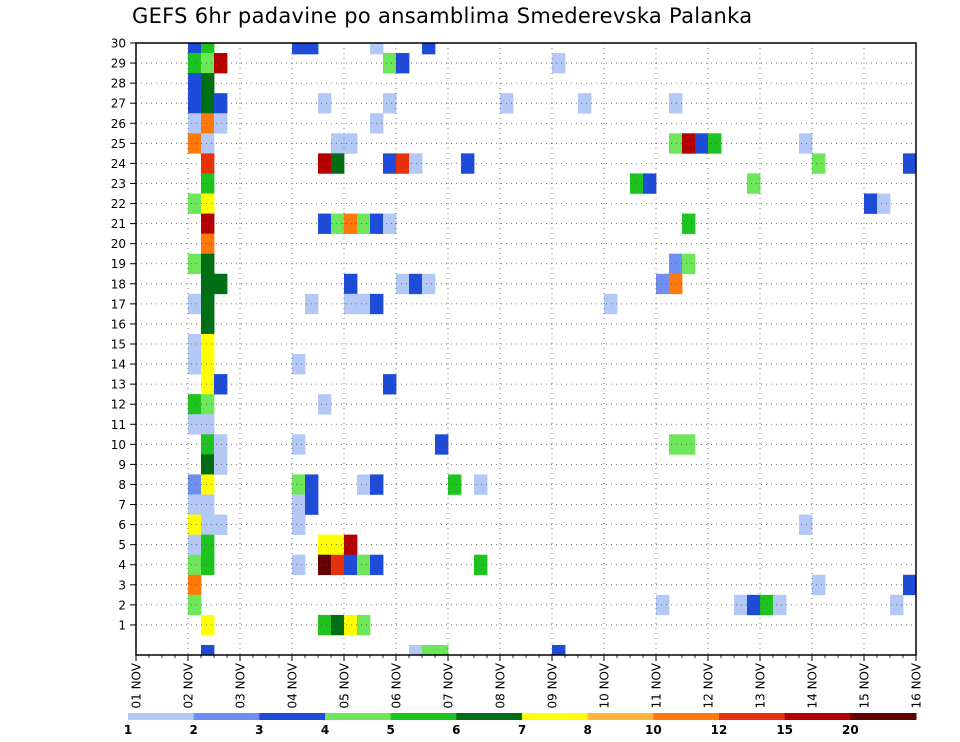 Image resolution: width=960 pixels, height=742 pixels. I want to click on y-tick-label: 22, so click(118, 204).